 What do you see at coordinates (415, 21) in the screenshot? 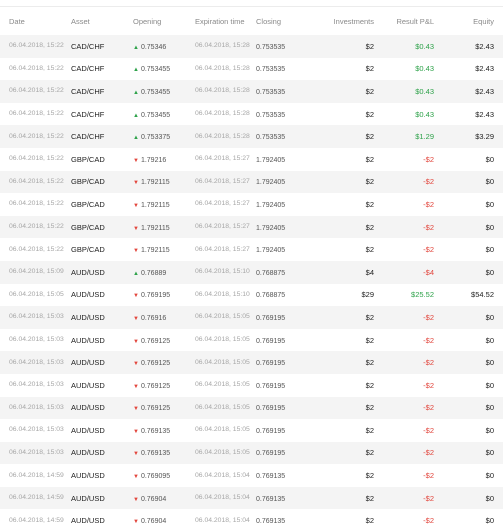
I see `header-result-pl: Result P&L` at bounding box center [415, 21].